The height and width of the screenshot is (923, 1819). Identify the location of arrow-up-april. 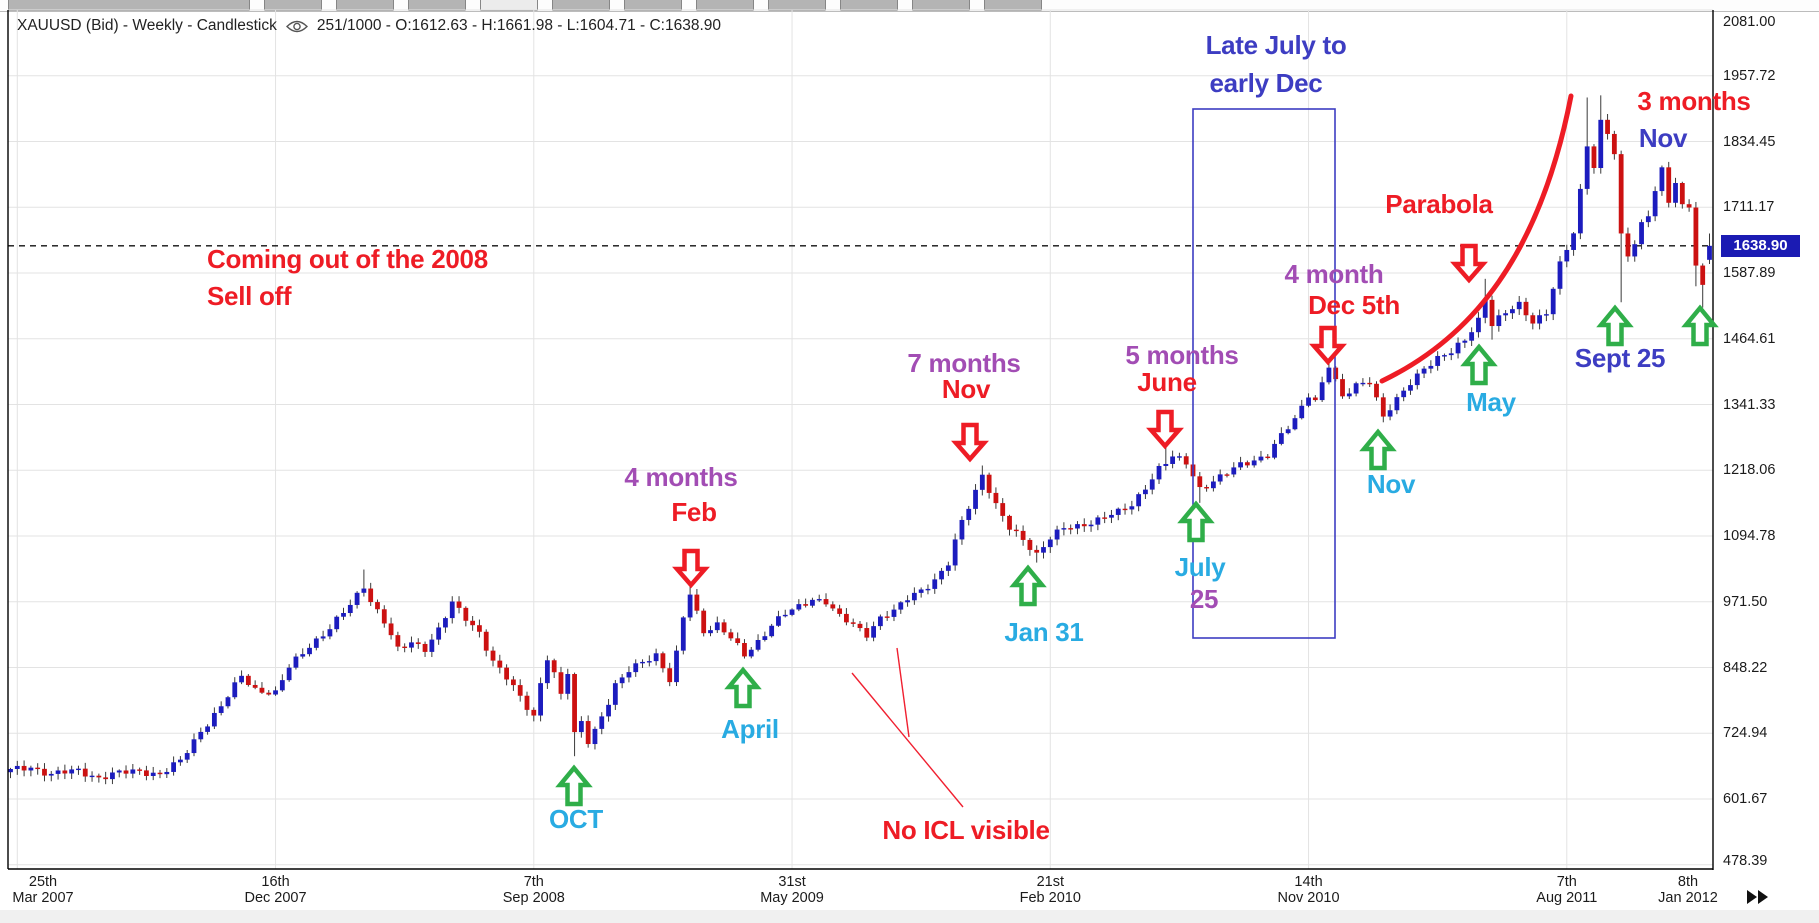
(743, 687).